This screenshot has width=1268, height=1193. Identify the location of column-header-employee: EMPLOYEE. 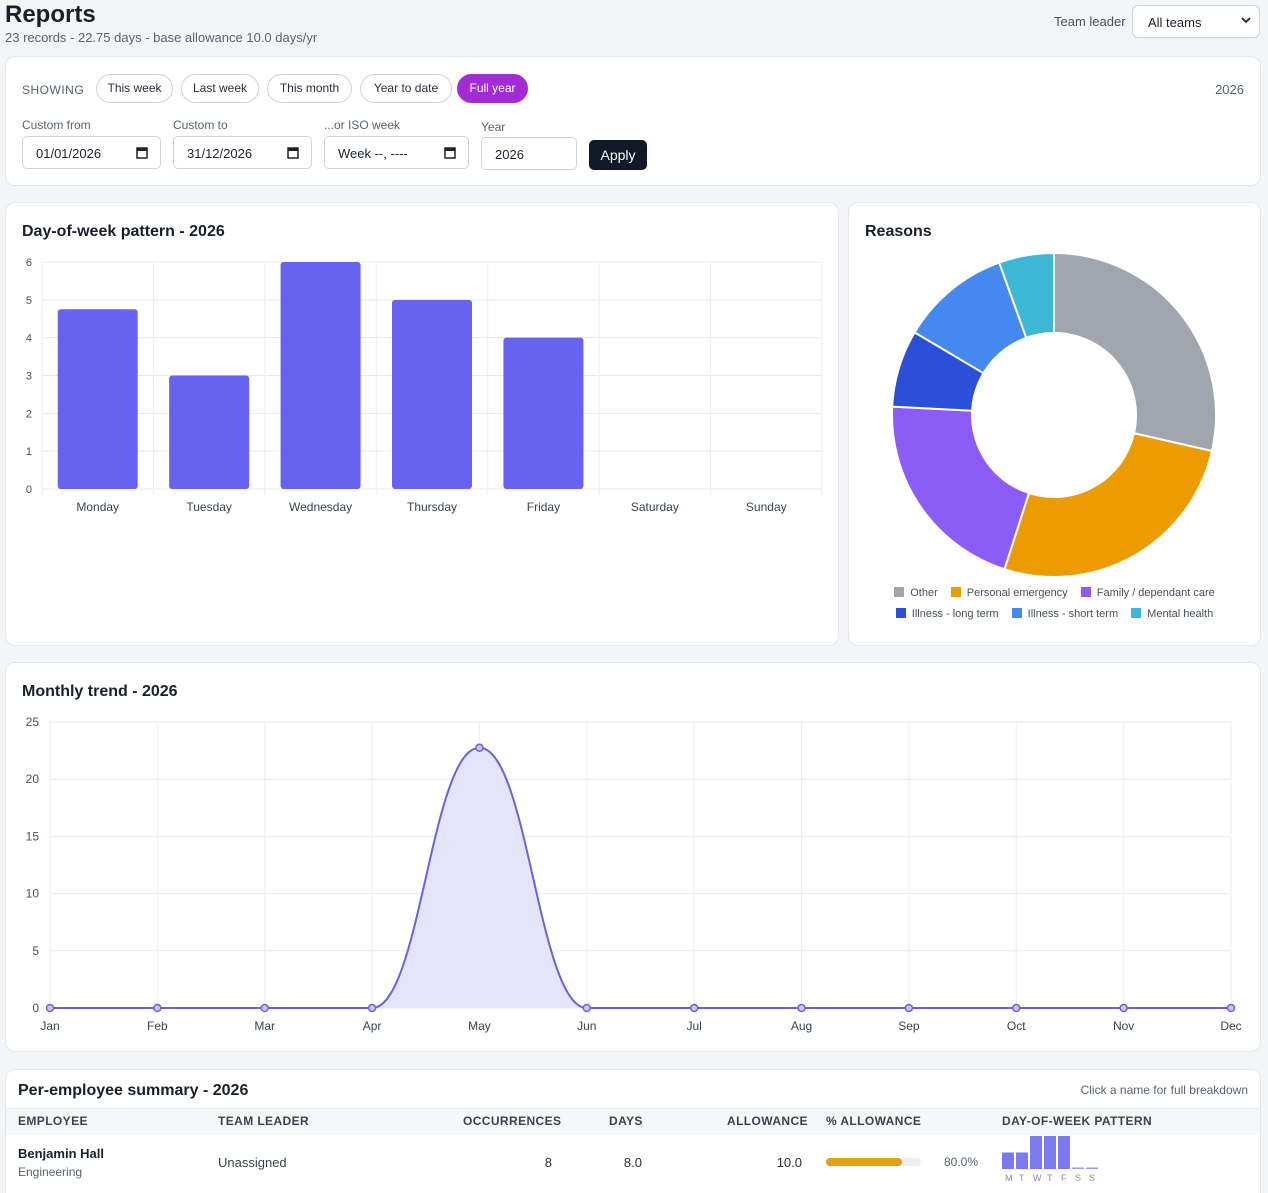
(53, 1121).